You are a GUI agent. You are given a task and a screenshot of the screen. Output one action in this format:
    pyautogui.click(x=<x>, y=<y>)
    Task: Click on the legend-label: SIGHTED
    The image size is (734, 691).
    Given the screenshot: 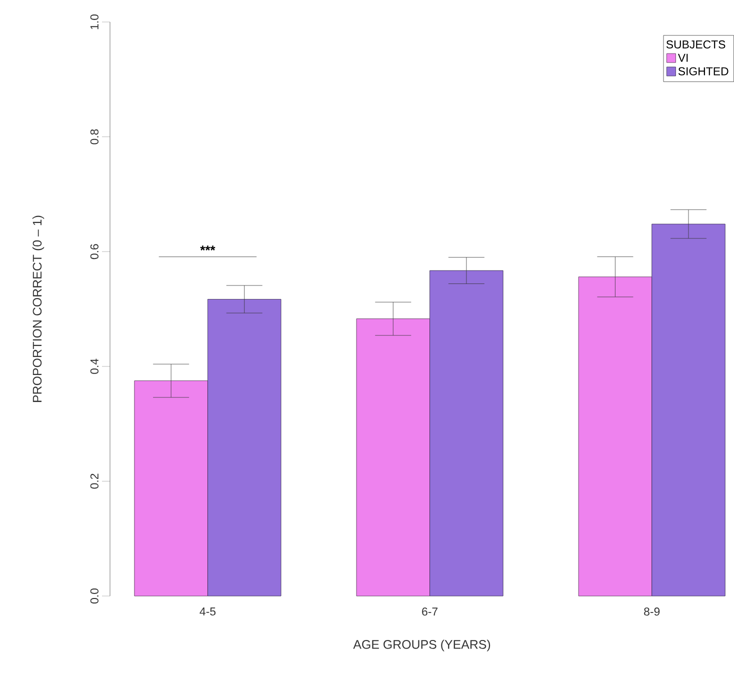 What is the action you would take?
    pyautogui.click(x=703, y=71)
    